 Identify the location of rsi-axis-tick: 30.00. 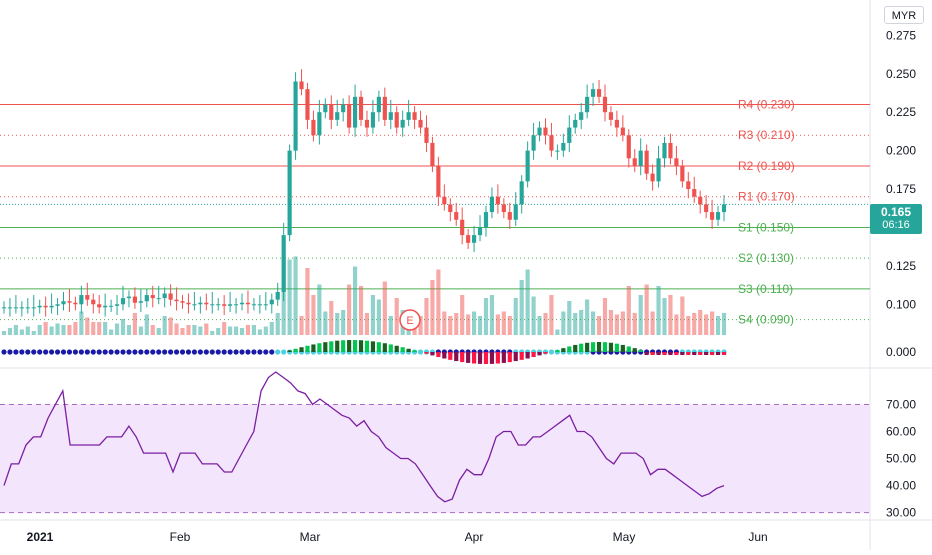
(901, 513).